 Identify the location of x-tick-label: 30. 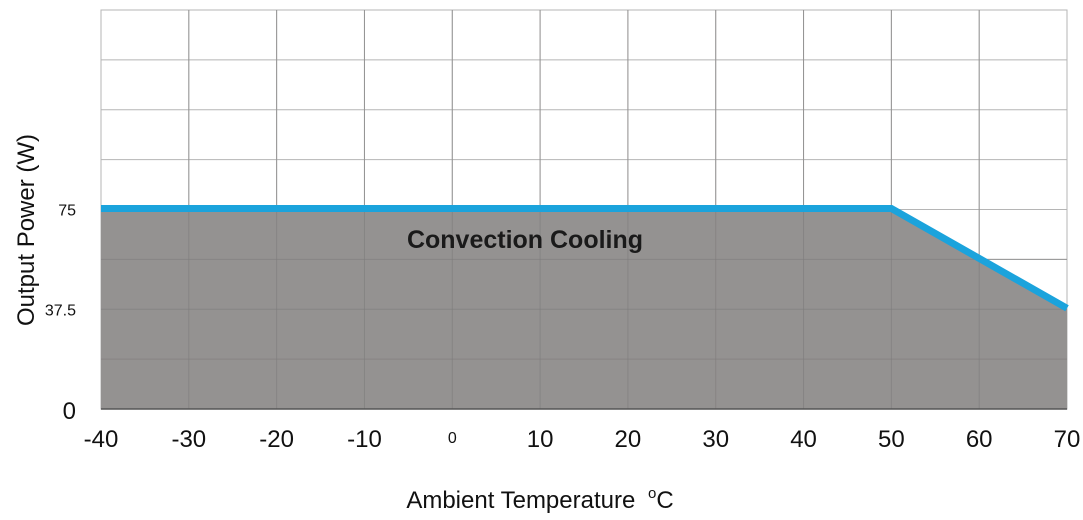
(715, 439).